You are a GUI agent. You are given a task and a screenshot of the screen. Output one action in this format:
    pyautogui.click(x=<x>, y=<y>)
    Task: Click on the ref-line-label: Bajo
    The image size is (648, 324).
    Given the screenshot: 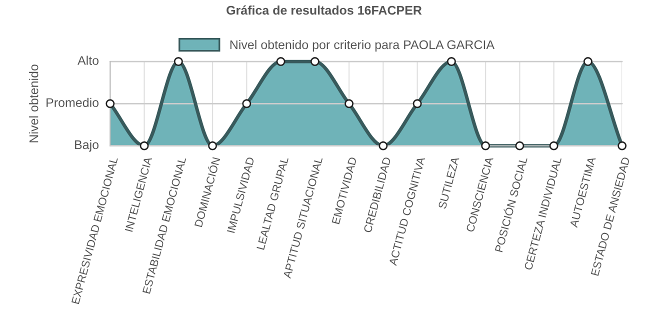 What is the action you would take?
    pyautogui.click(x=87, y=146)
    